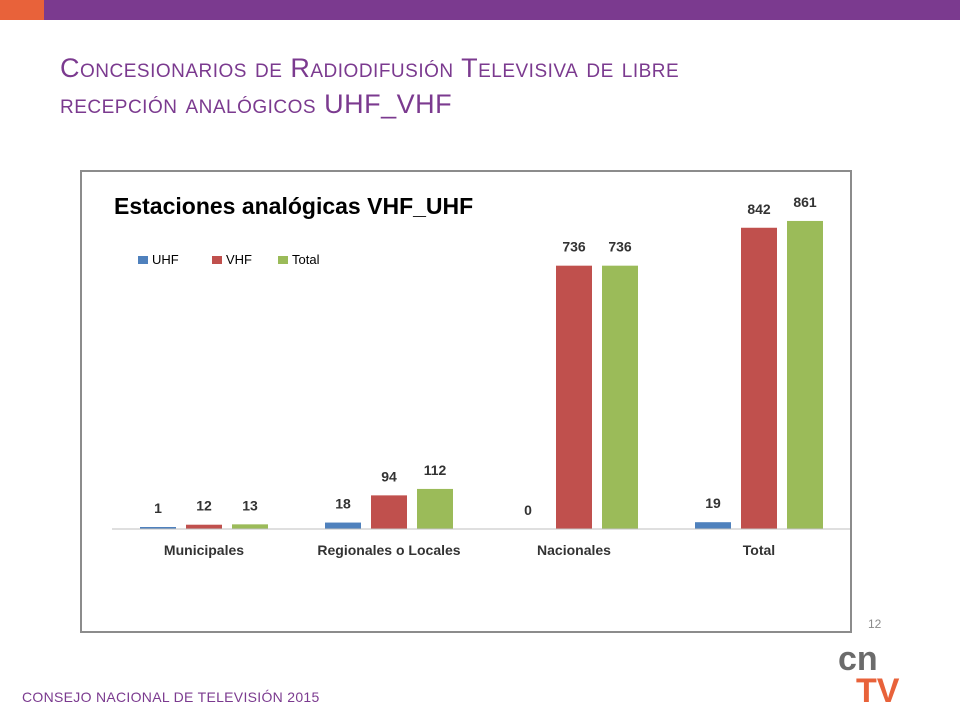 This screenshot has width=960, height=720. I want to click on data-label-uhf-2: 0, so click(528, 510).